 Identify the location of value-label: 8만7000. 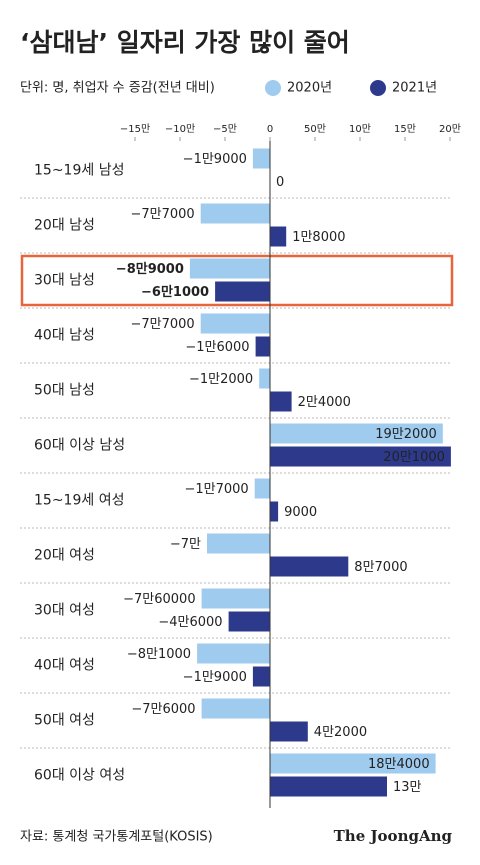
(380, 567).